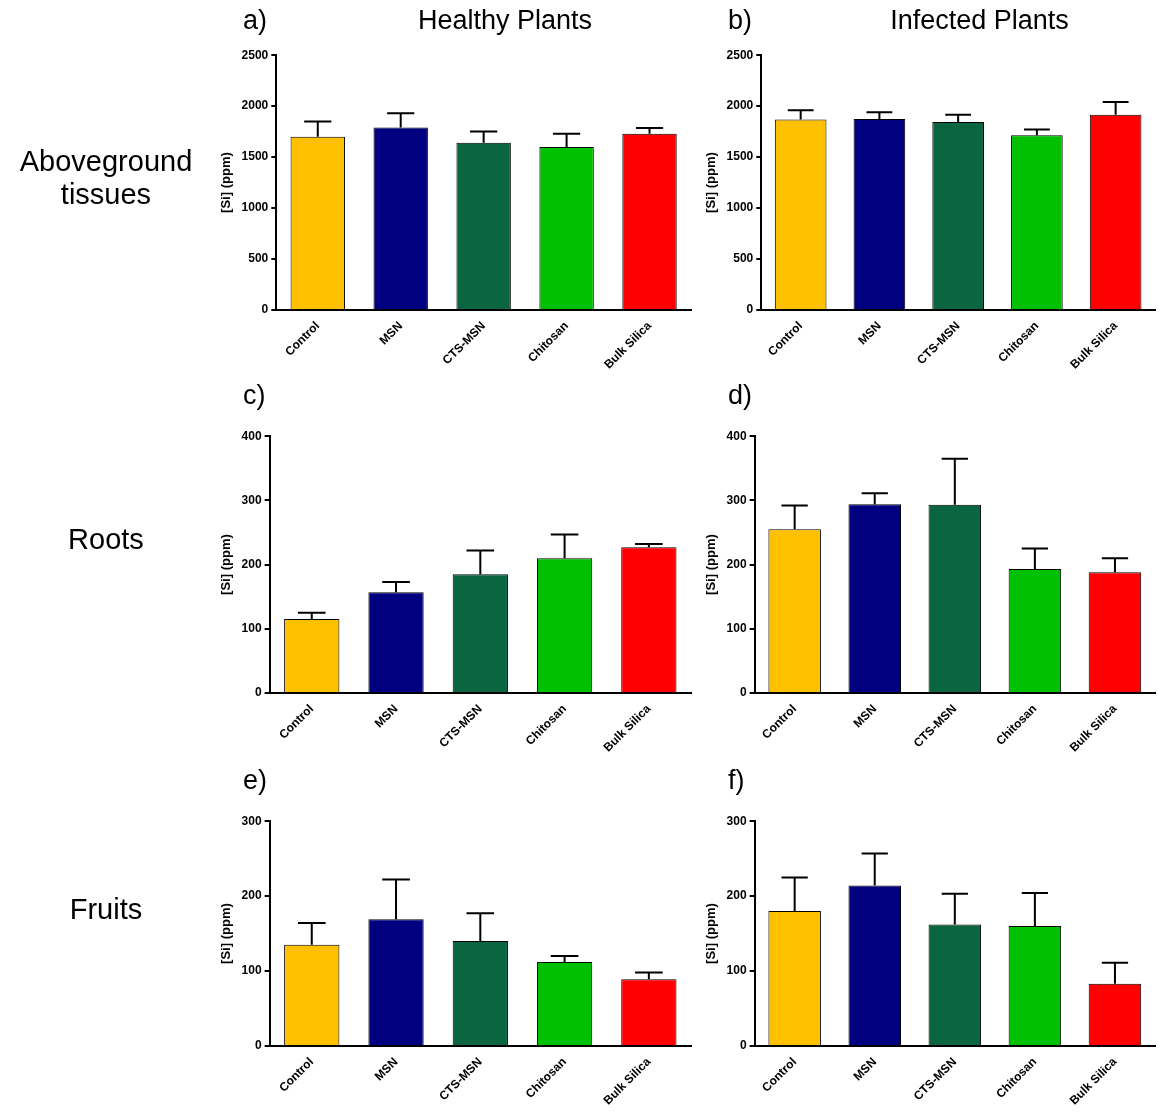  What do you see at coordinates (255, 780) in the screenshot?
I see `chart-title: e)` at bounding box center [255, 780].